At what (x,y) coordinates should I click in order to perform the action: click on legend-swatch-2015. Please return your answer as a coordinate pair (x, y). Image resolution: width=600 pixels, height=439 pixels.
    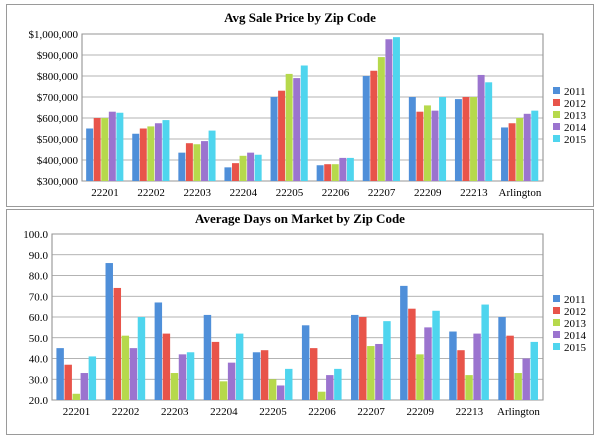
    Looking at the image, I should click on (556, 346).